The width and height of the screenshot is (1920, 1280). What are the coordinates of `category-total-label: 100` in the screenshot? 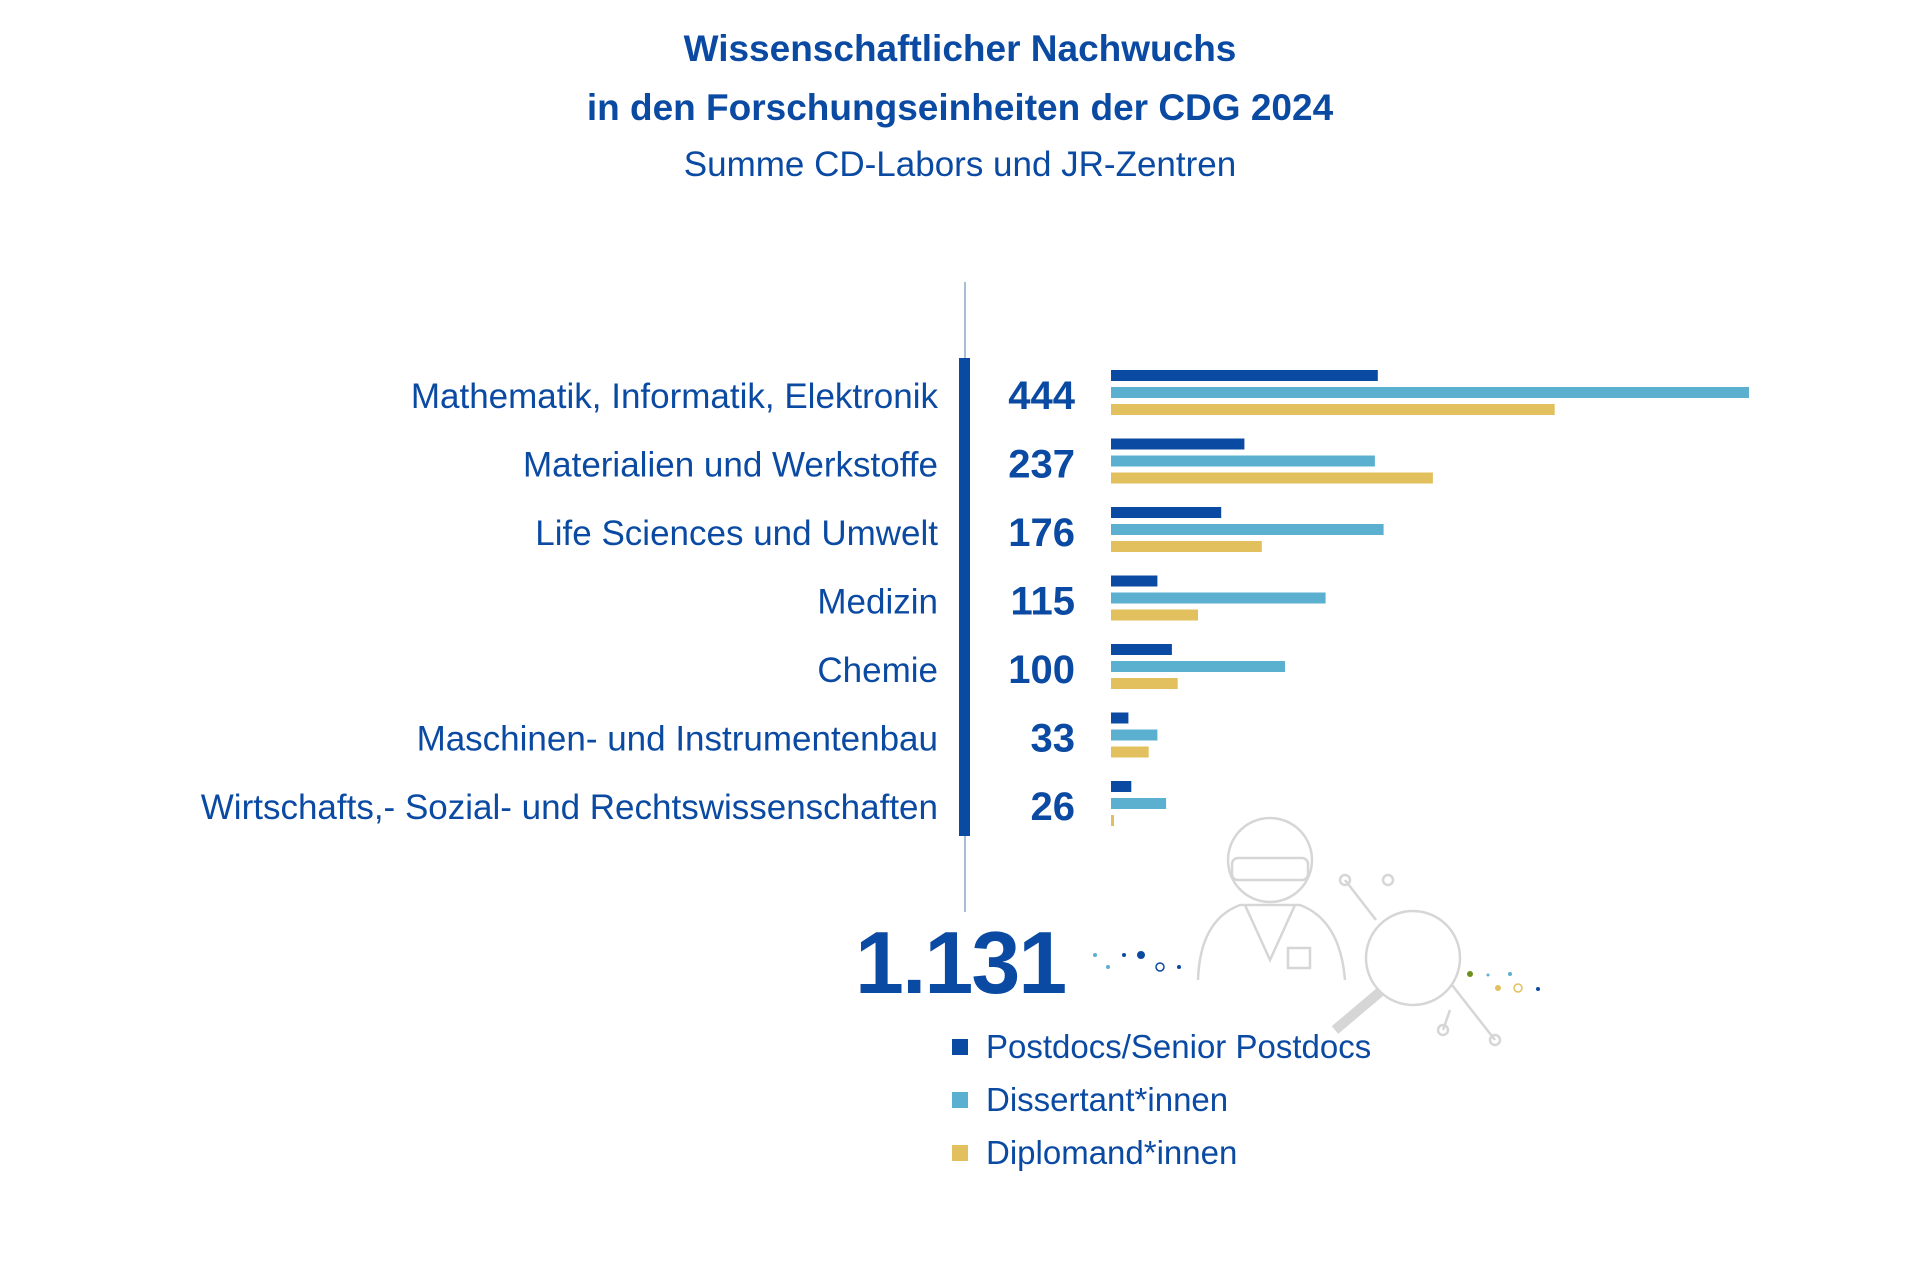 It's located at (1041, 670).